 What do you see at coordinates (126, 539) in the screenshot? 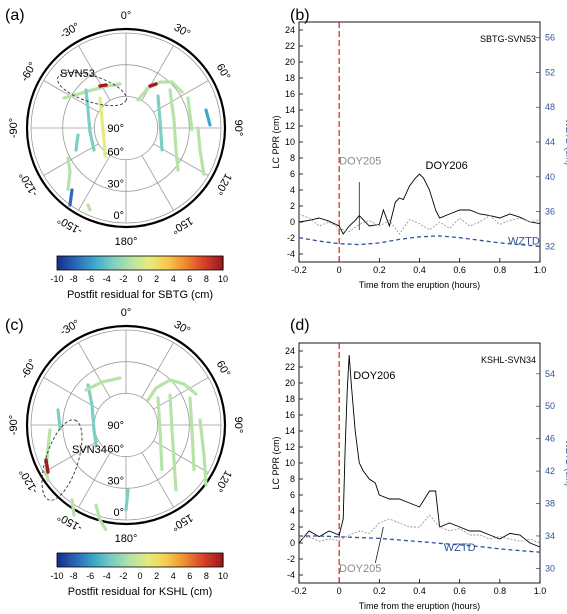
I see `azimuth-tick-label: 180°` at bounding box center [126, 539].